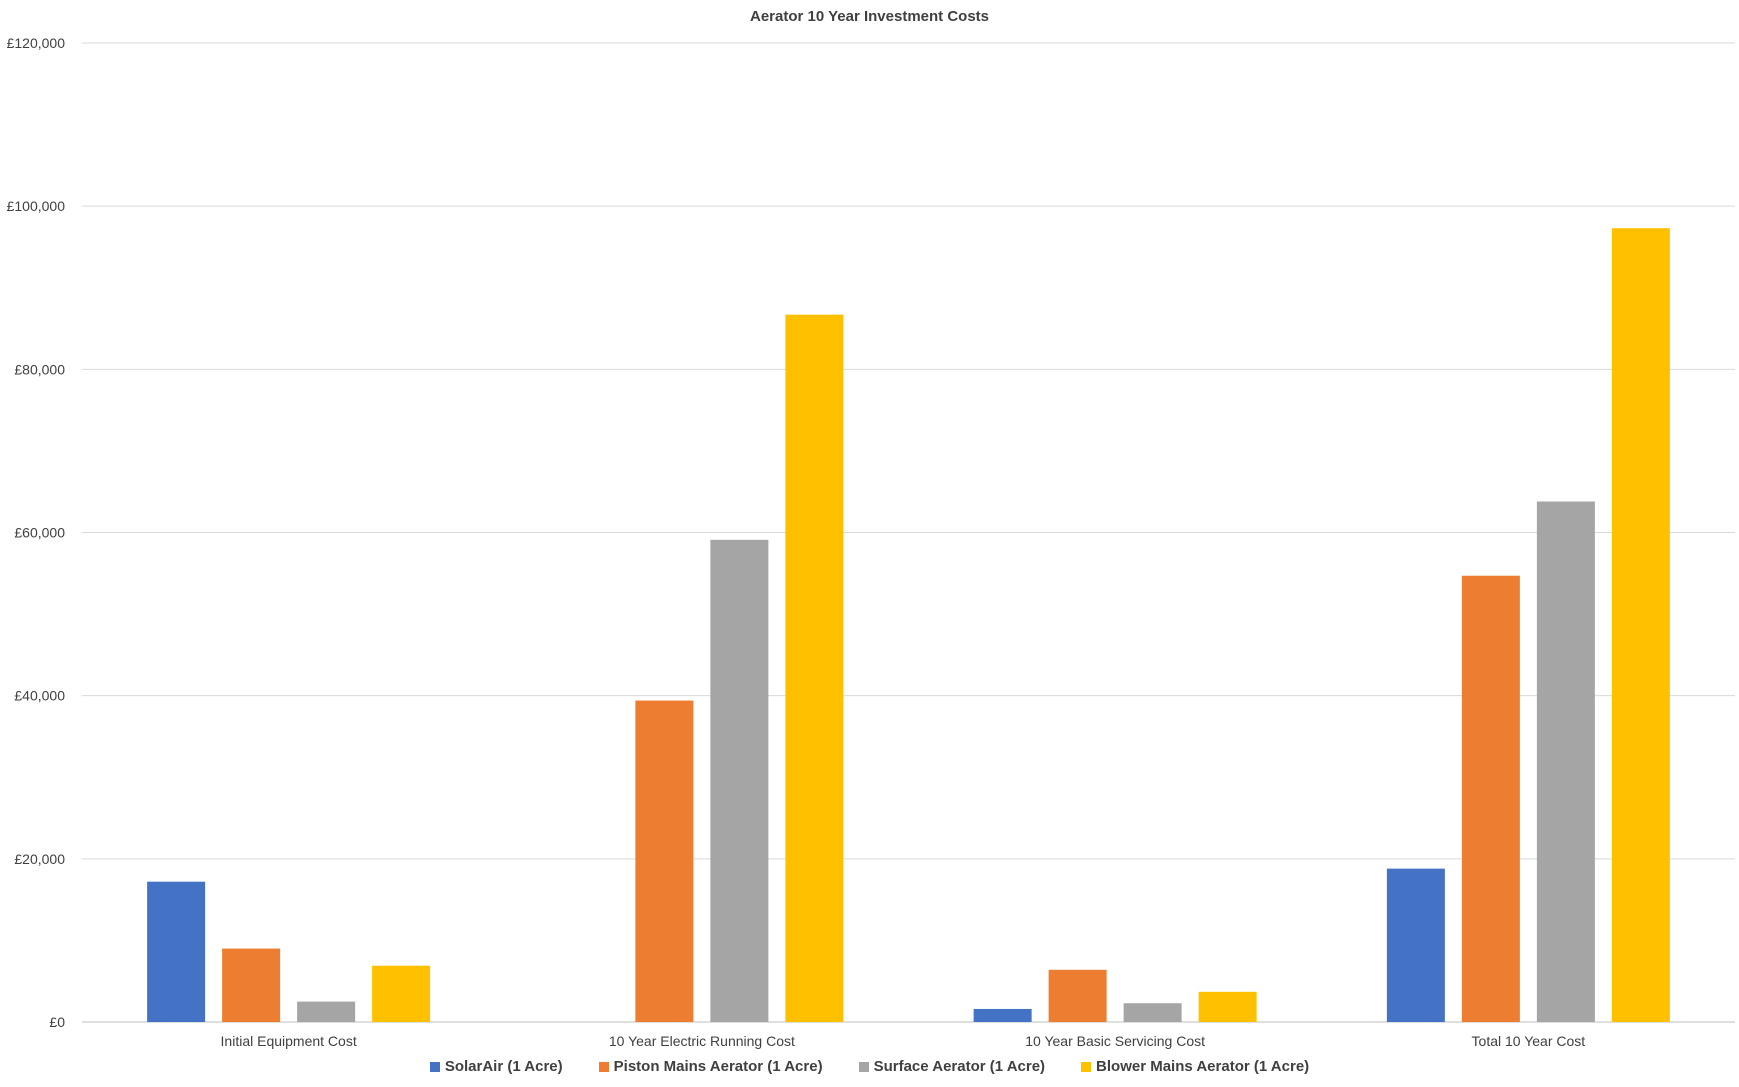  What do you see at coordinates (718, 1066) in the screenshot?
I see `legend-label: Piston Mains Aerator (1 Acre)` at bounding box center [718, 1066].